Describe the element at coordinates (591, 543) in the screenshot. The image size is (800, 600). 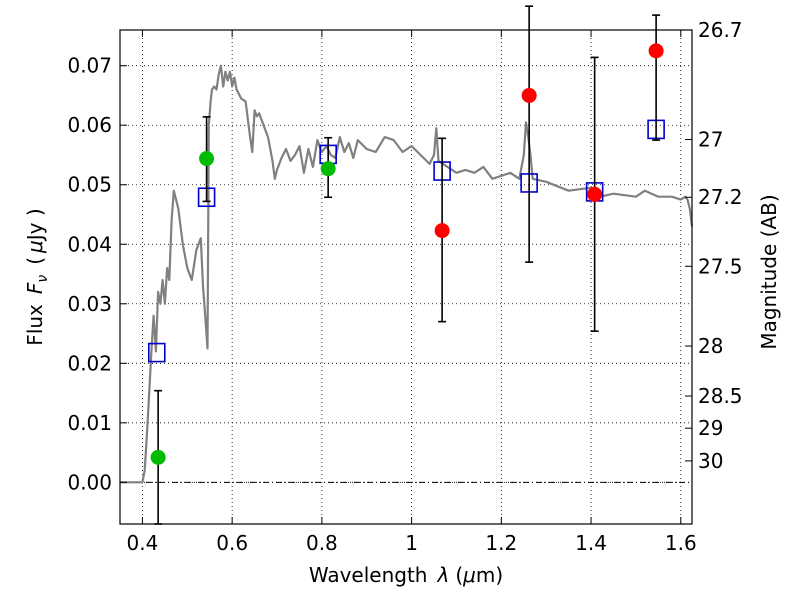
I see `x-tick-label: 1.4` at that location.